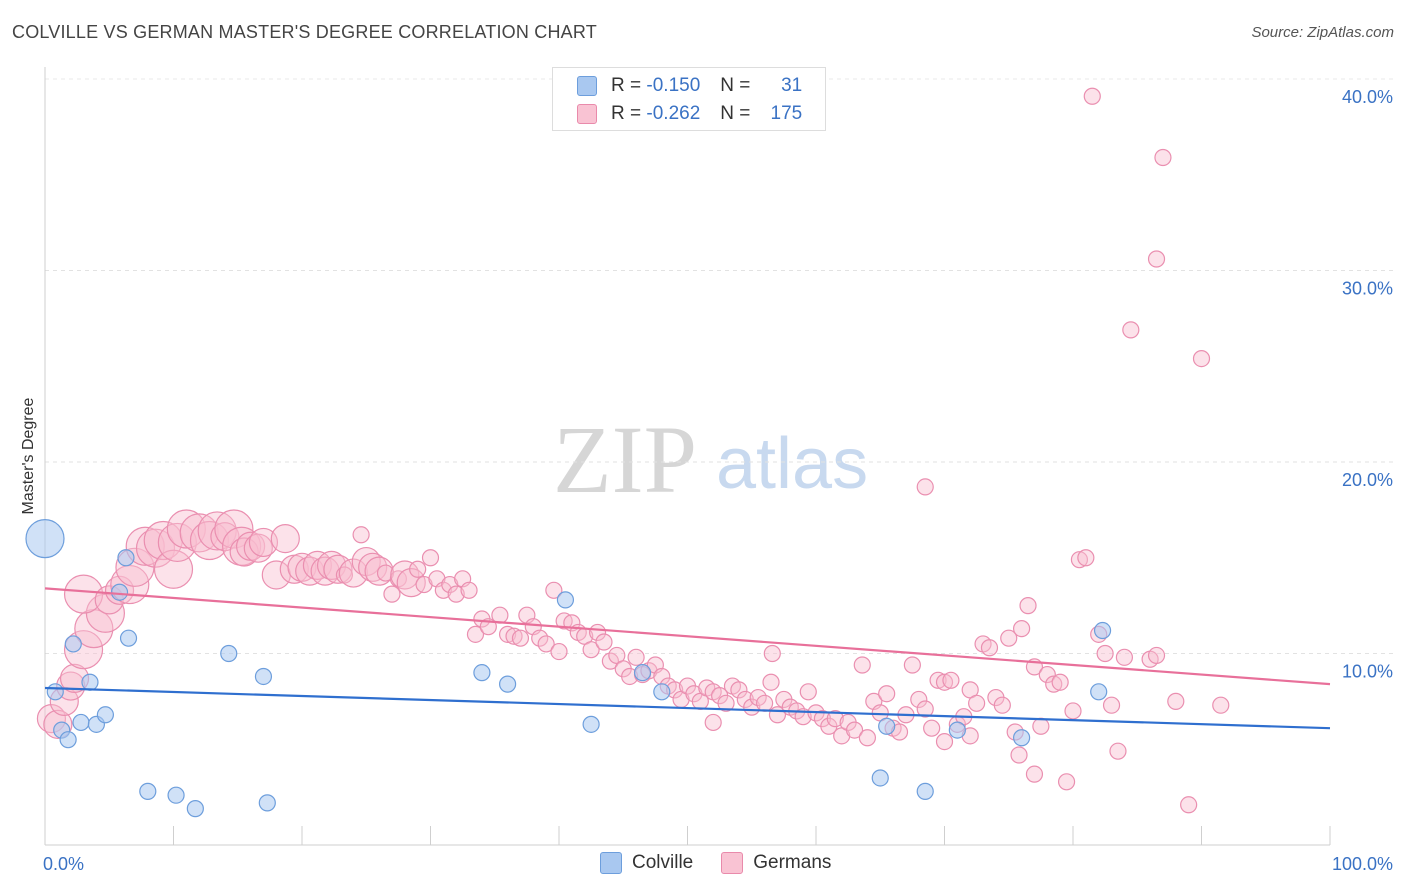 This screenshot has width=1406, height=892. I want to click on y-tick-label: 10.0%, so click(1367, 672).